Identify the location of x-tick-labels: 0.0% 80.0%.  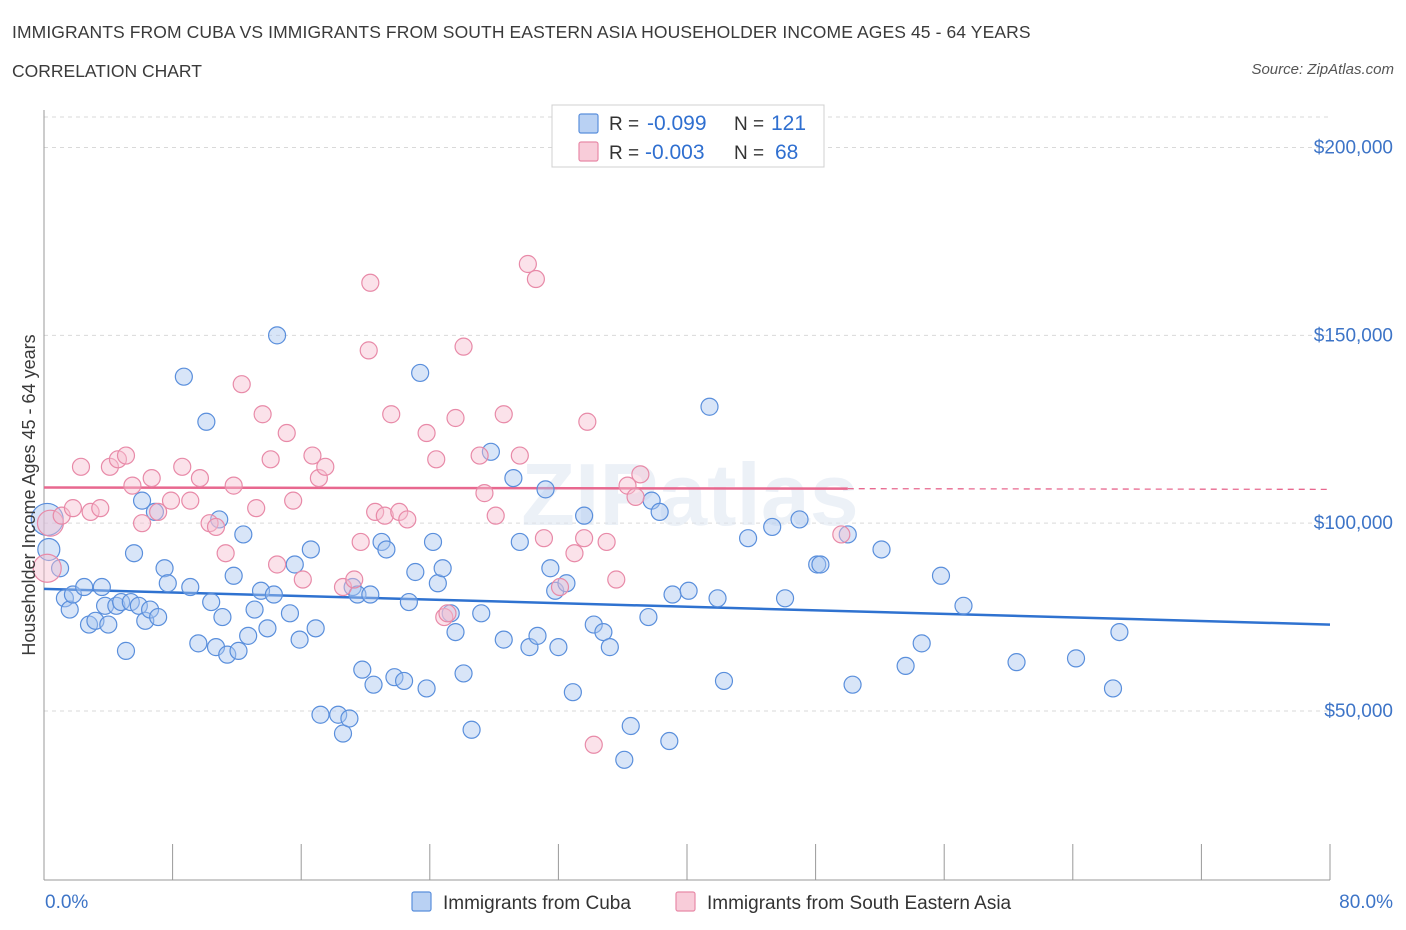
(719, 902).